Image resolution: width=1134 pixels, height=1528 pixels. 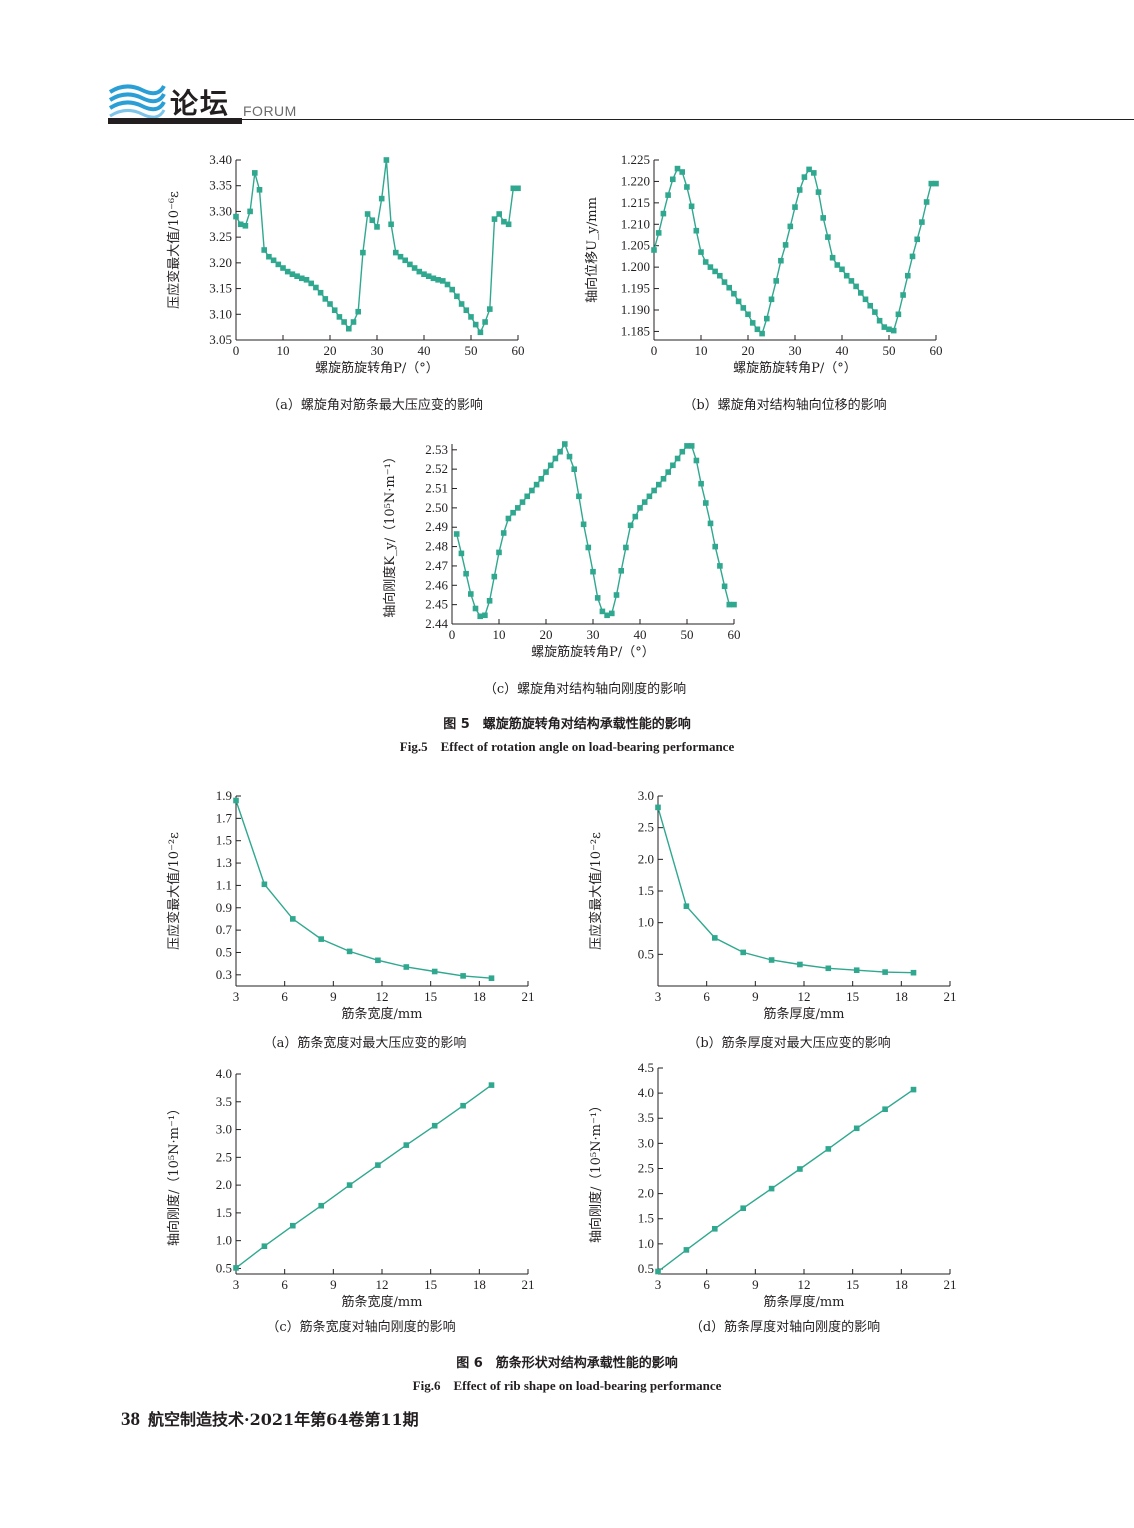 What do you see at coordinates (646, 890) in the screenshot?
I see `y-tick-label: 1.5` at bounding box center [646, 890].